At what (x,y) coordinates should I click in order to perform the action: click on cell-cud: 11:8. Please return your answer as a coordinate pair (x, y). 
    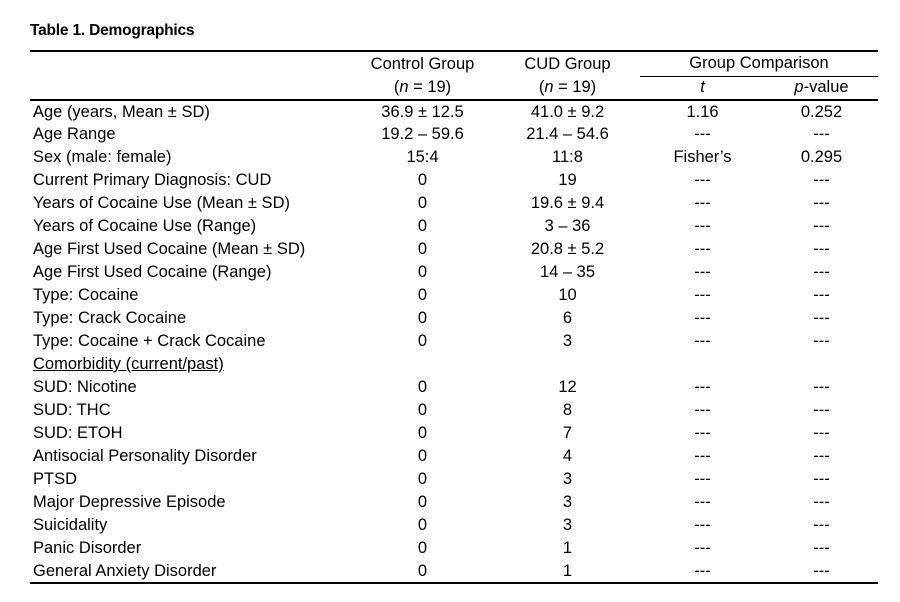
    Looking at the image, I should click on (567, 157).